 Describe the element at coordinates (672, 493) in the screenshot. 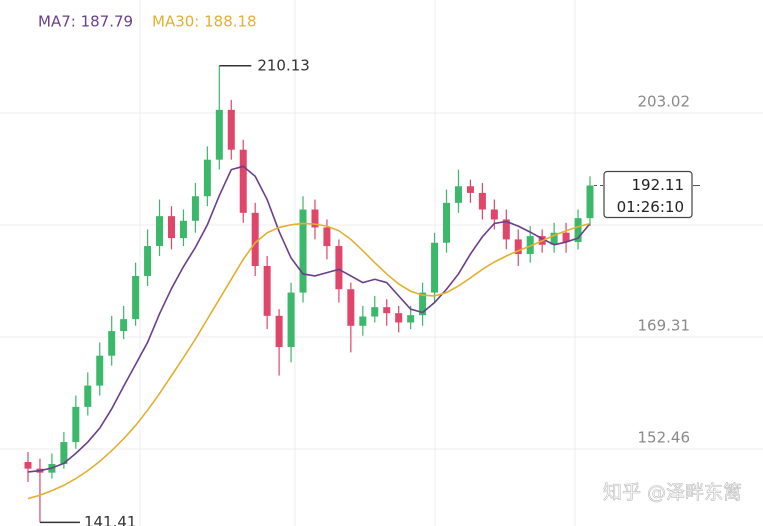

I see `watermark: 知乎 @泽畔东篱` at that location.